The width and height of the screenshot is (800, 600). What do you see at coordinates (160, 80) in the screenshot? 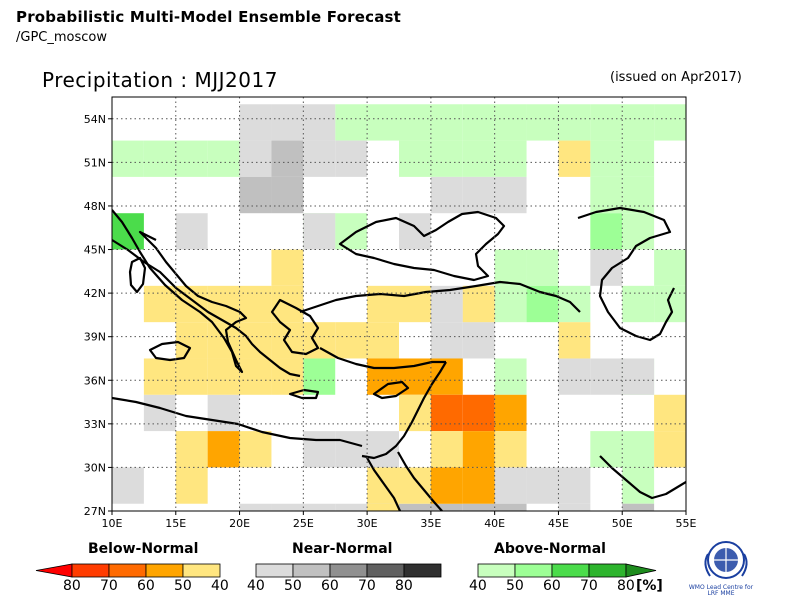
I see `variable-title: Precipitation : MJJ2017` at bounding box center [160, 80].